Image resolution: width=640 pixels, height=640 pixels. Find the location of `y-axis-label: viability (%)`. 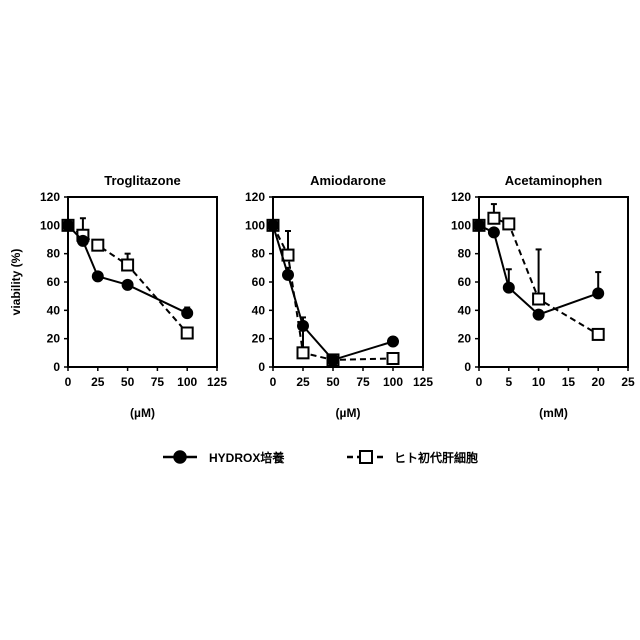

y-axis-label: viability (%) is located at coordinates (16, 282).